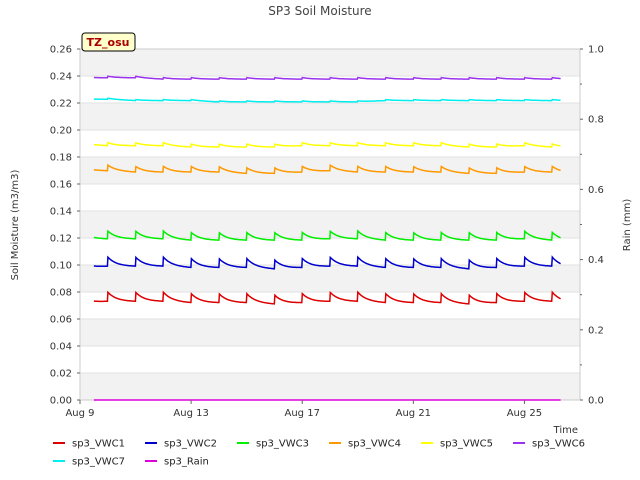  Describe the element at coordinates (61, 50) in the screenshot. I see `y-tick-label: 0.26` at that location.